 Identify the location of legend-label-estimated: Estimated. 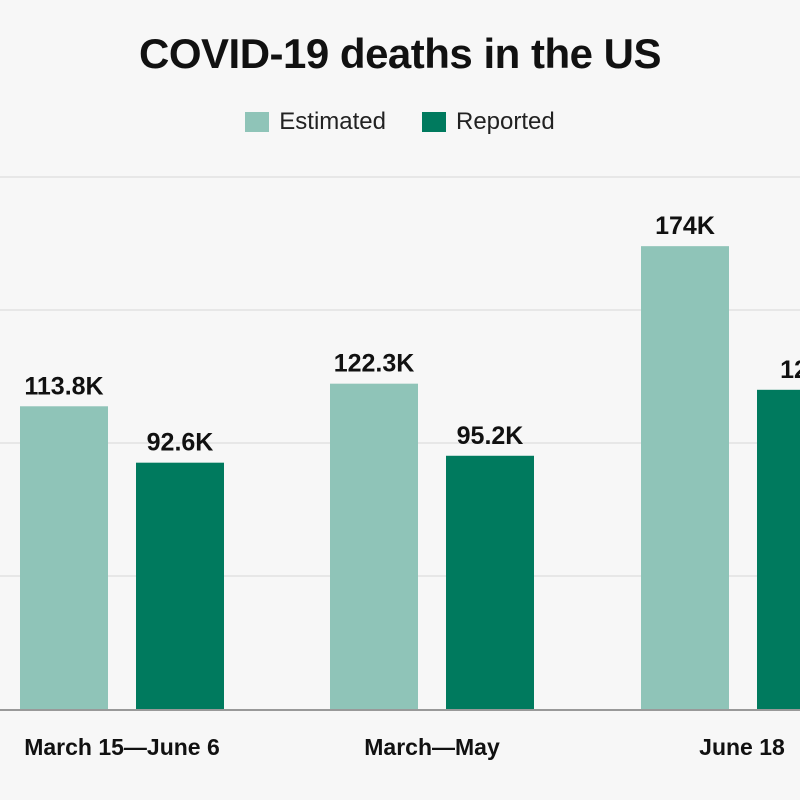
(332, 121).